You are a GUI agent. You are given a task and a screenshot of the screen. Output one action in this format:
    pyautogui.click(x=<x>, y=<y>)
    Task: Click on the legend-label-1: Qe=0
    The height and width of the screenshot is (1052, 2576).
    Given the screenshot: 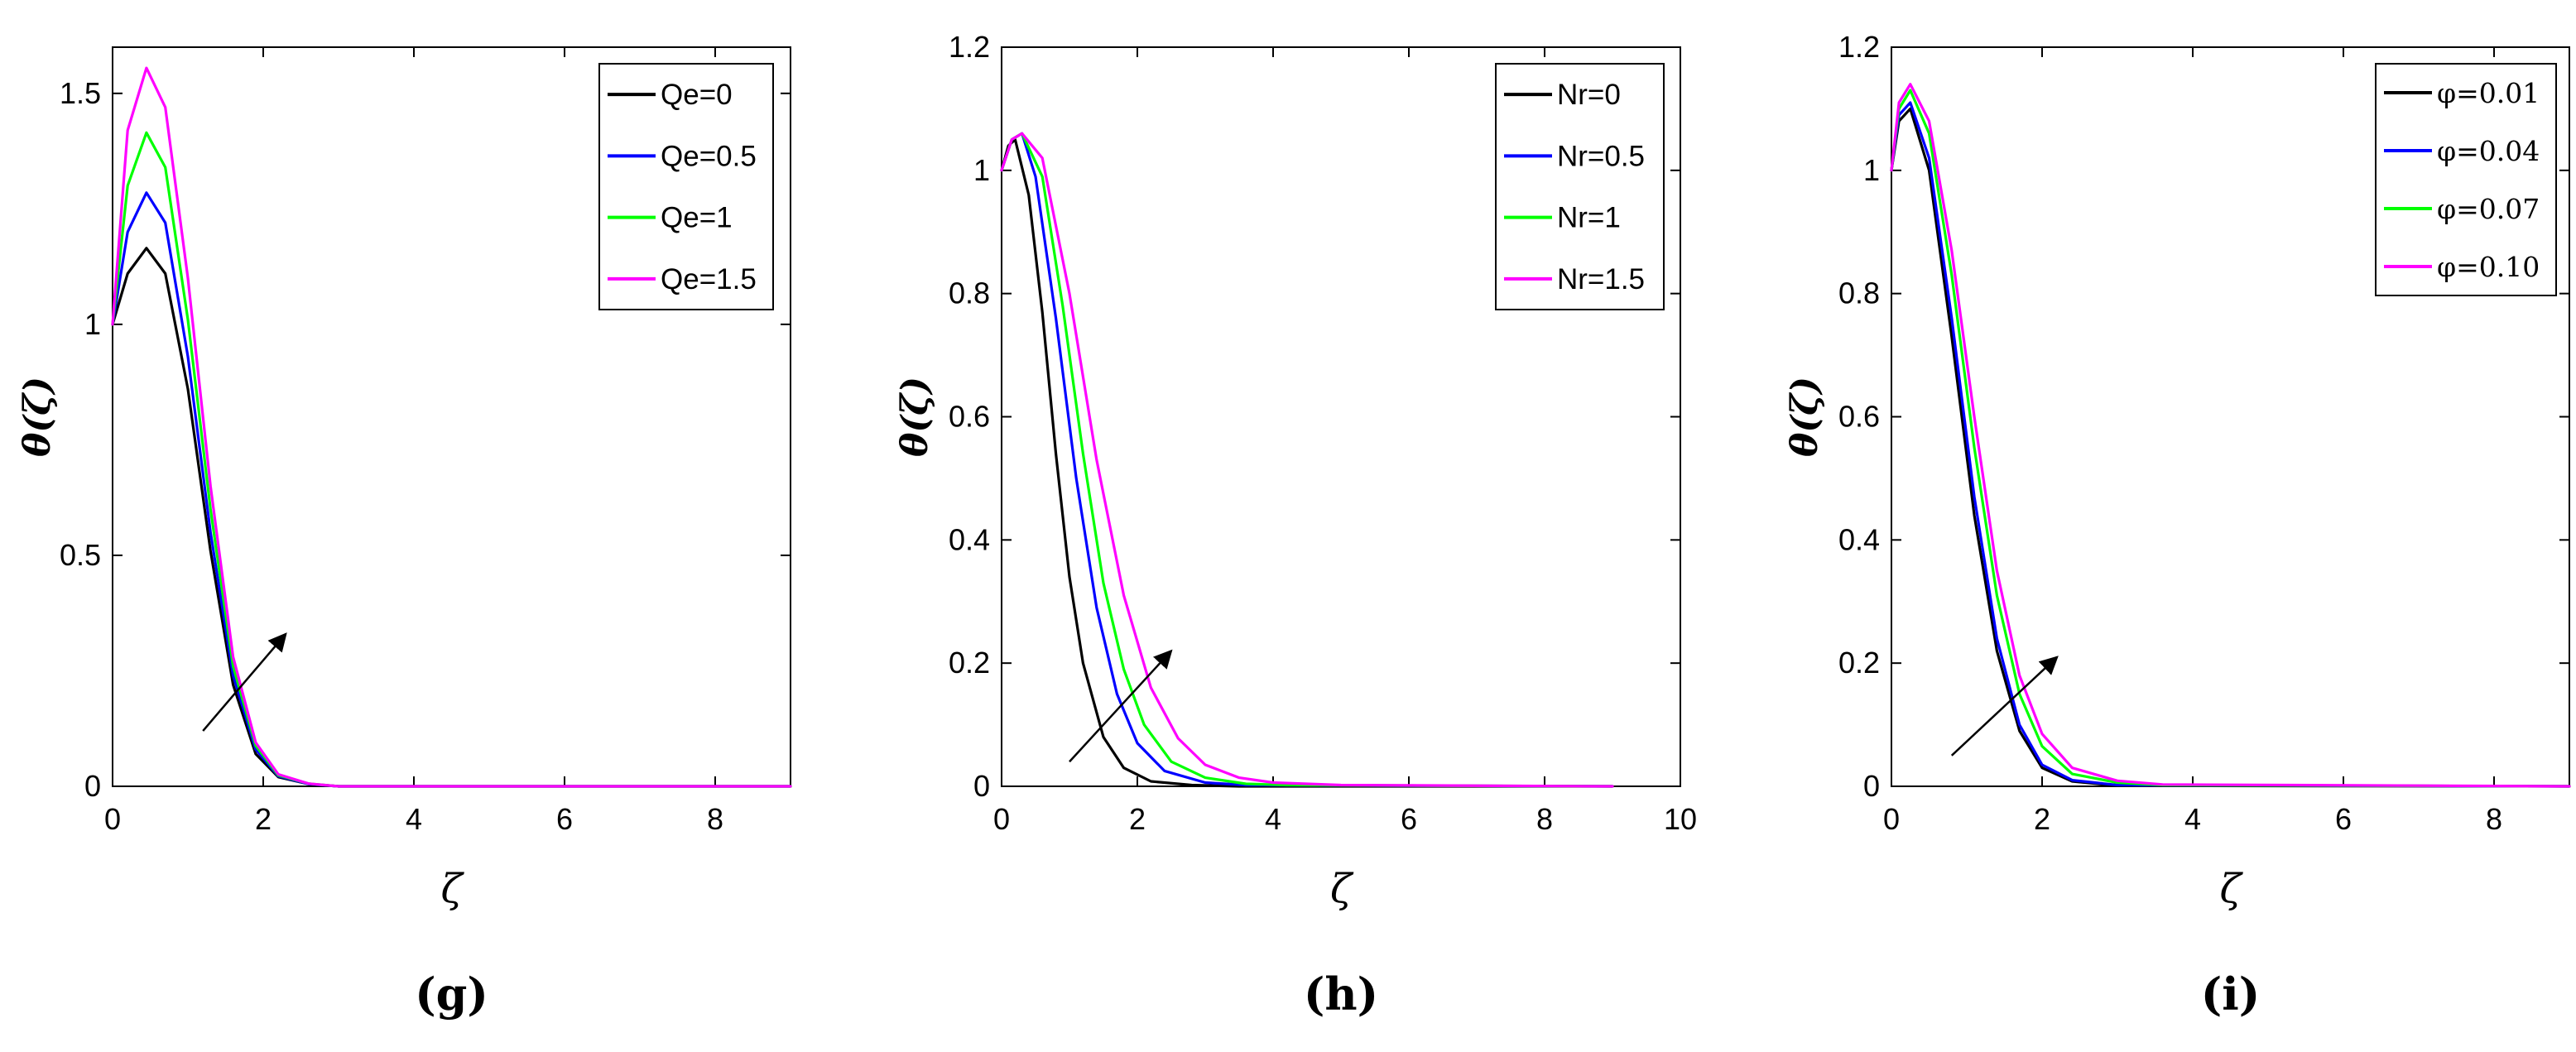 What is the action you would take?
    pyautogui.click(x=697, y=95)
    